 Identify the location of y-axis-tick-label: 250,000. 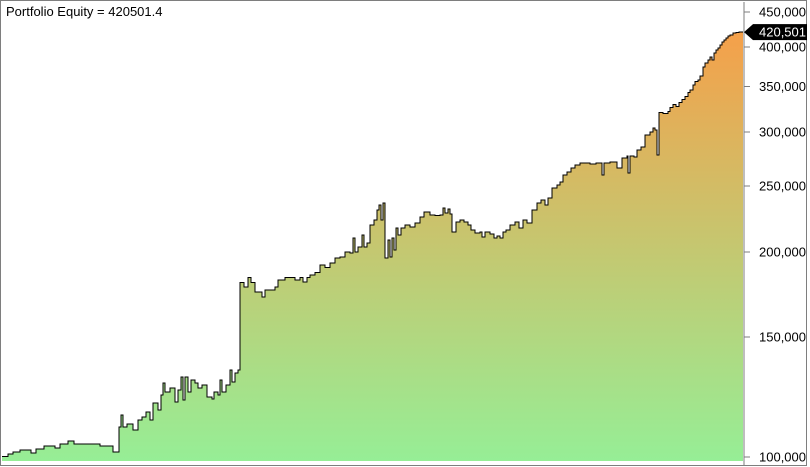
(782, 185).